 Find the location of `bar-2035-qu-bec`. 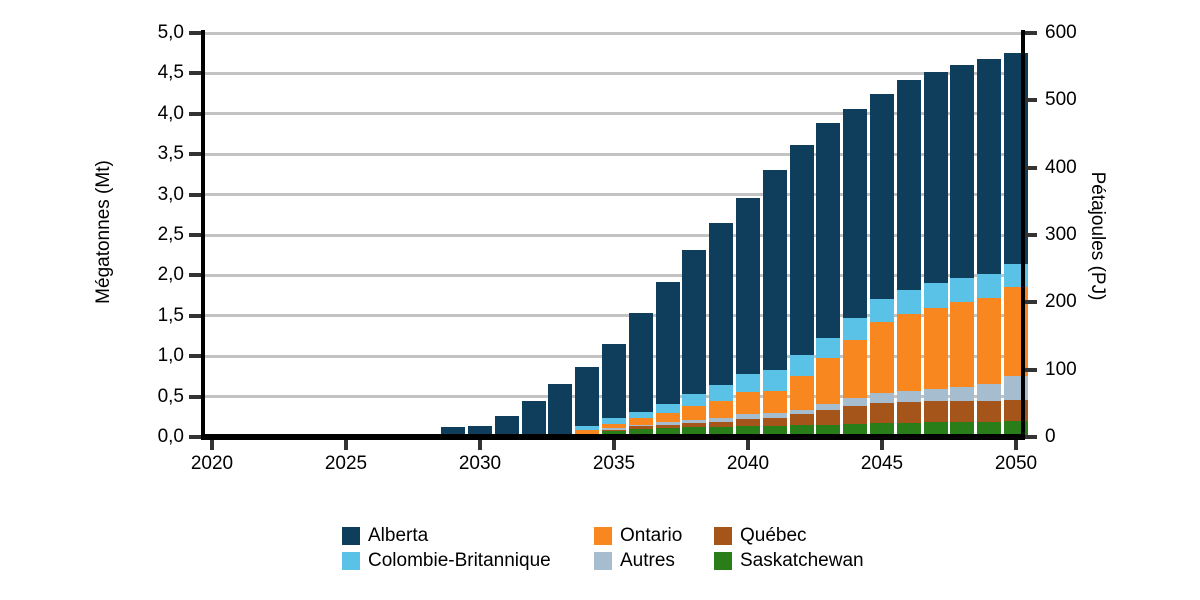

bar-2035-qu-bec is located at coordinates (614, 430).